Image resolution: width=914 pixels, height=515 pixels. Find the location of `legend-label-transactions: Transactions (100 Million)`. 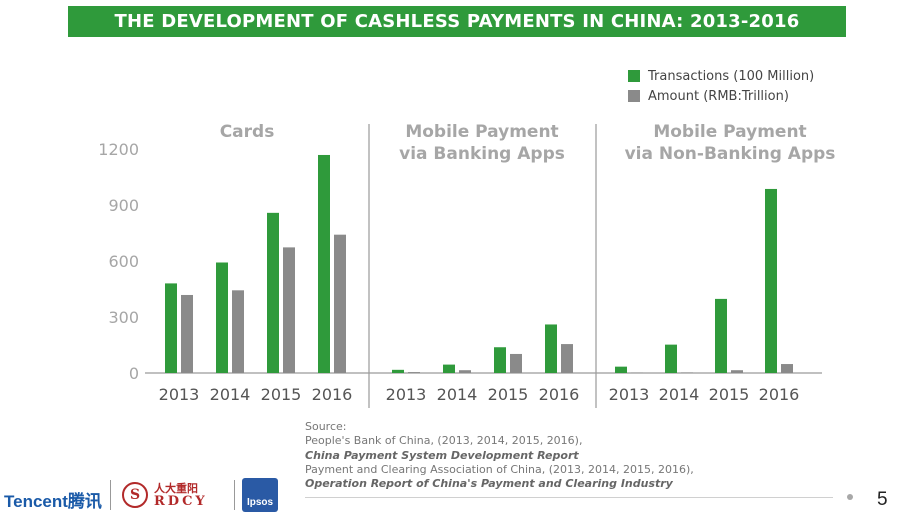

legend-label-transactions: Transactions (100 Million) is located at coordinates (731, 76).